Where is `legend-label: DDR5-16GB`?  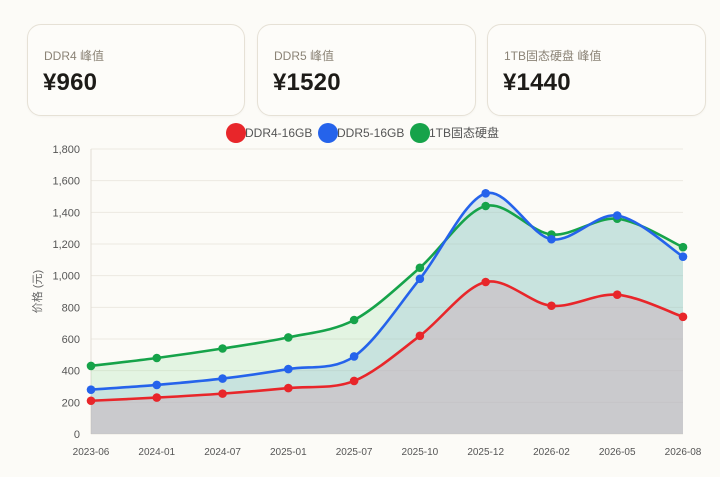 legend-label: DDR5-16GB is located at coordinates (370, 133).